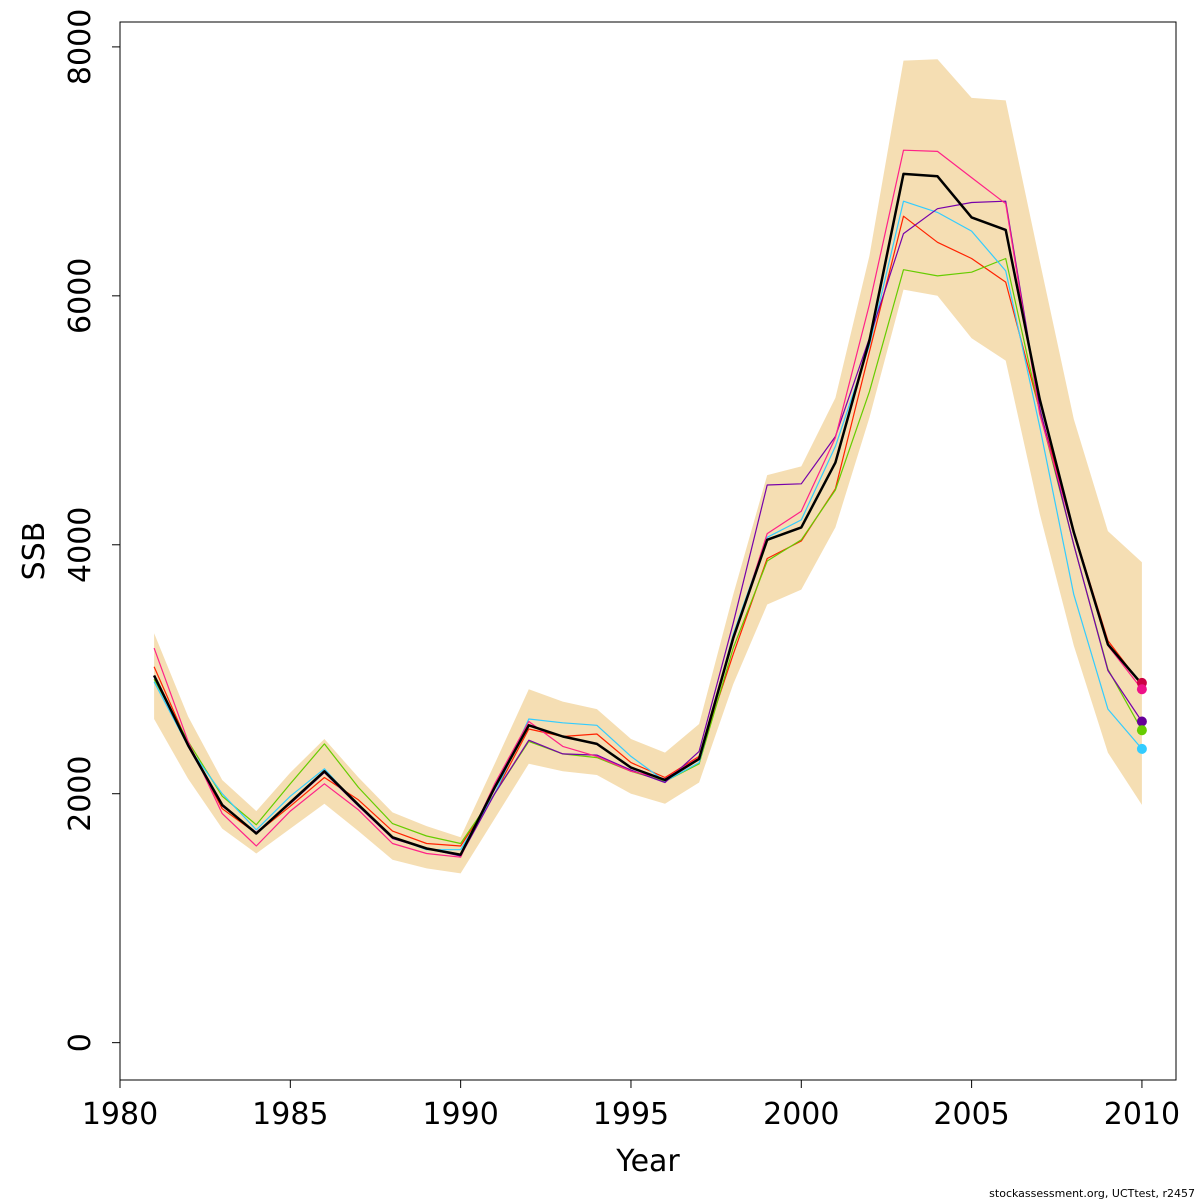 The width and height of the screenshot is (1200, 1200). I want to click on y-axis-title: SSB, so click(34, 551).